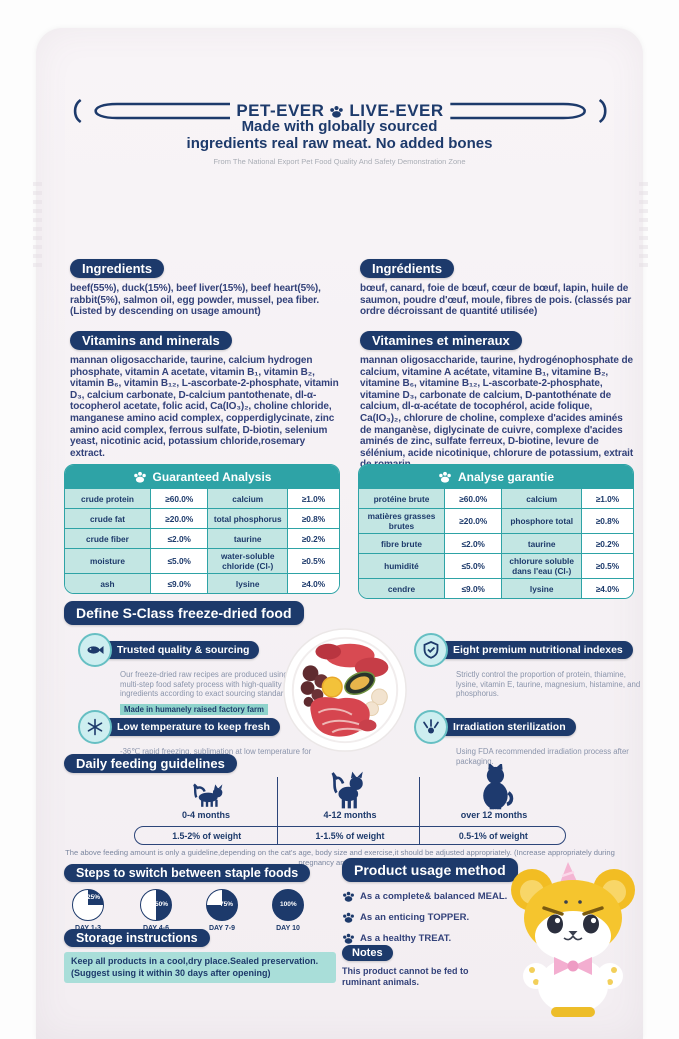 The width and height of the screenshot is (679, 1039). Describe the element at coordinates (347, 790) in the screenshot. I see `cat-medium-icon` at that location.